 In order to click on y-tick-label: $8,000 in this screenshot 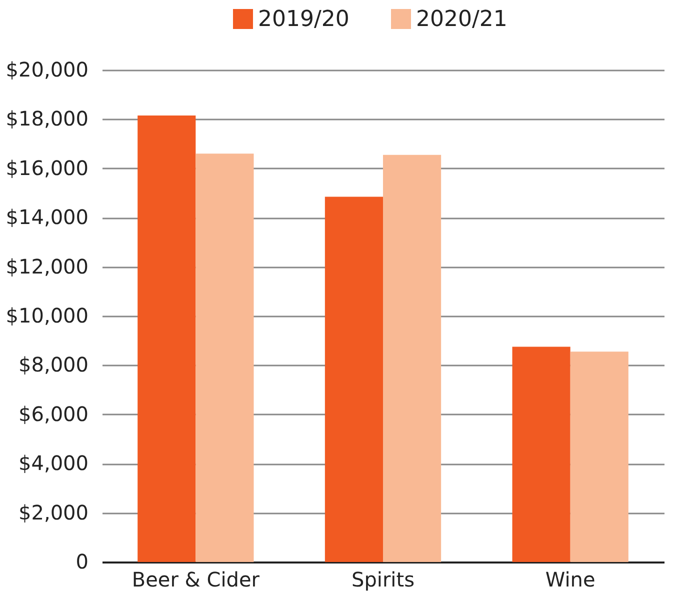, I will do `click(53, 364)`.